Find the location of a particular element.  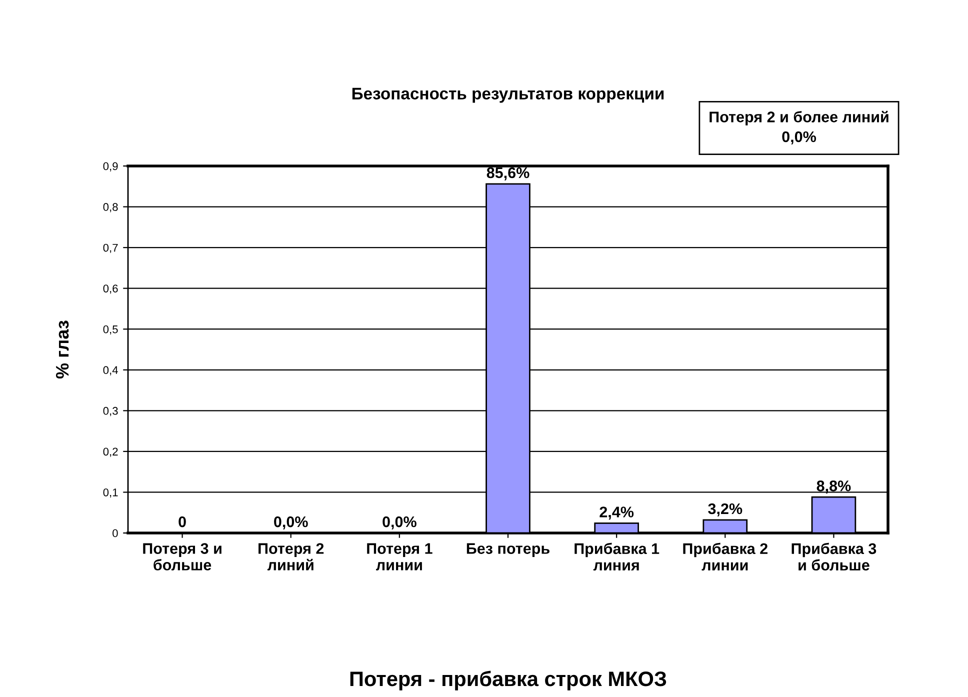

data-label: 8,8% is located at coordinates (833, 487).